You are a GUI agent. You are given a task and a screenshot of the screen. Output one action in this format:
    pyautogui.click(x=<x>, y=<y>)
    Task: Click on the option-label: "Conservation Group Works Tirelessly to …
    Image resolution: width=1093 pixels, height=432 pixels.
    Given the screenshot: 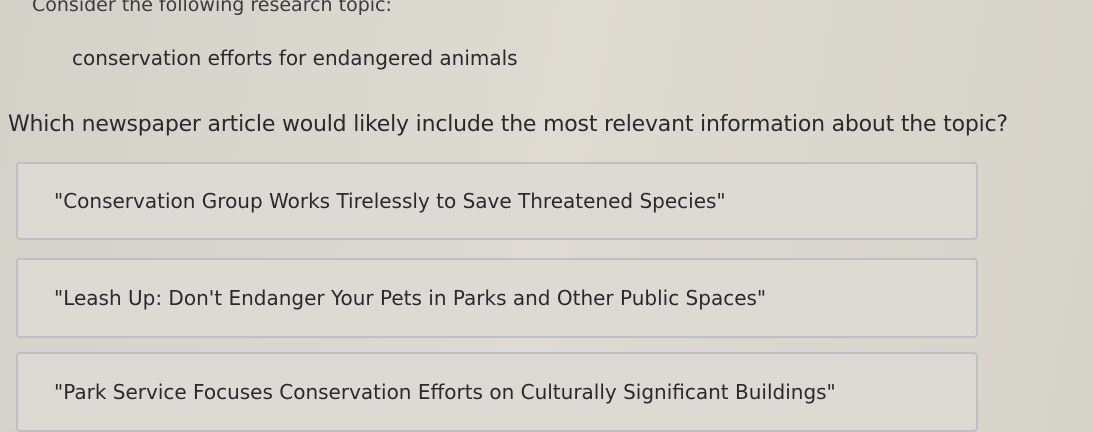 What is the action you would take?
    pyautogui.click(x=390, y=201)
    